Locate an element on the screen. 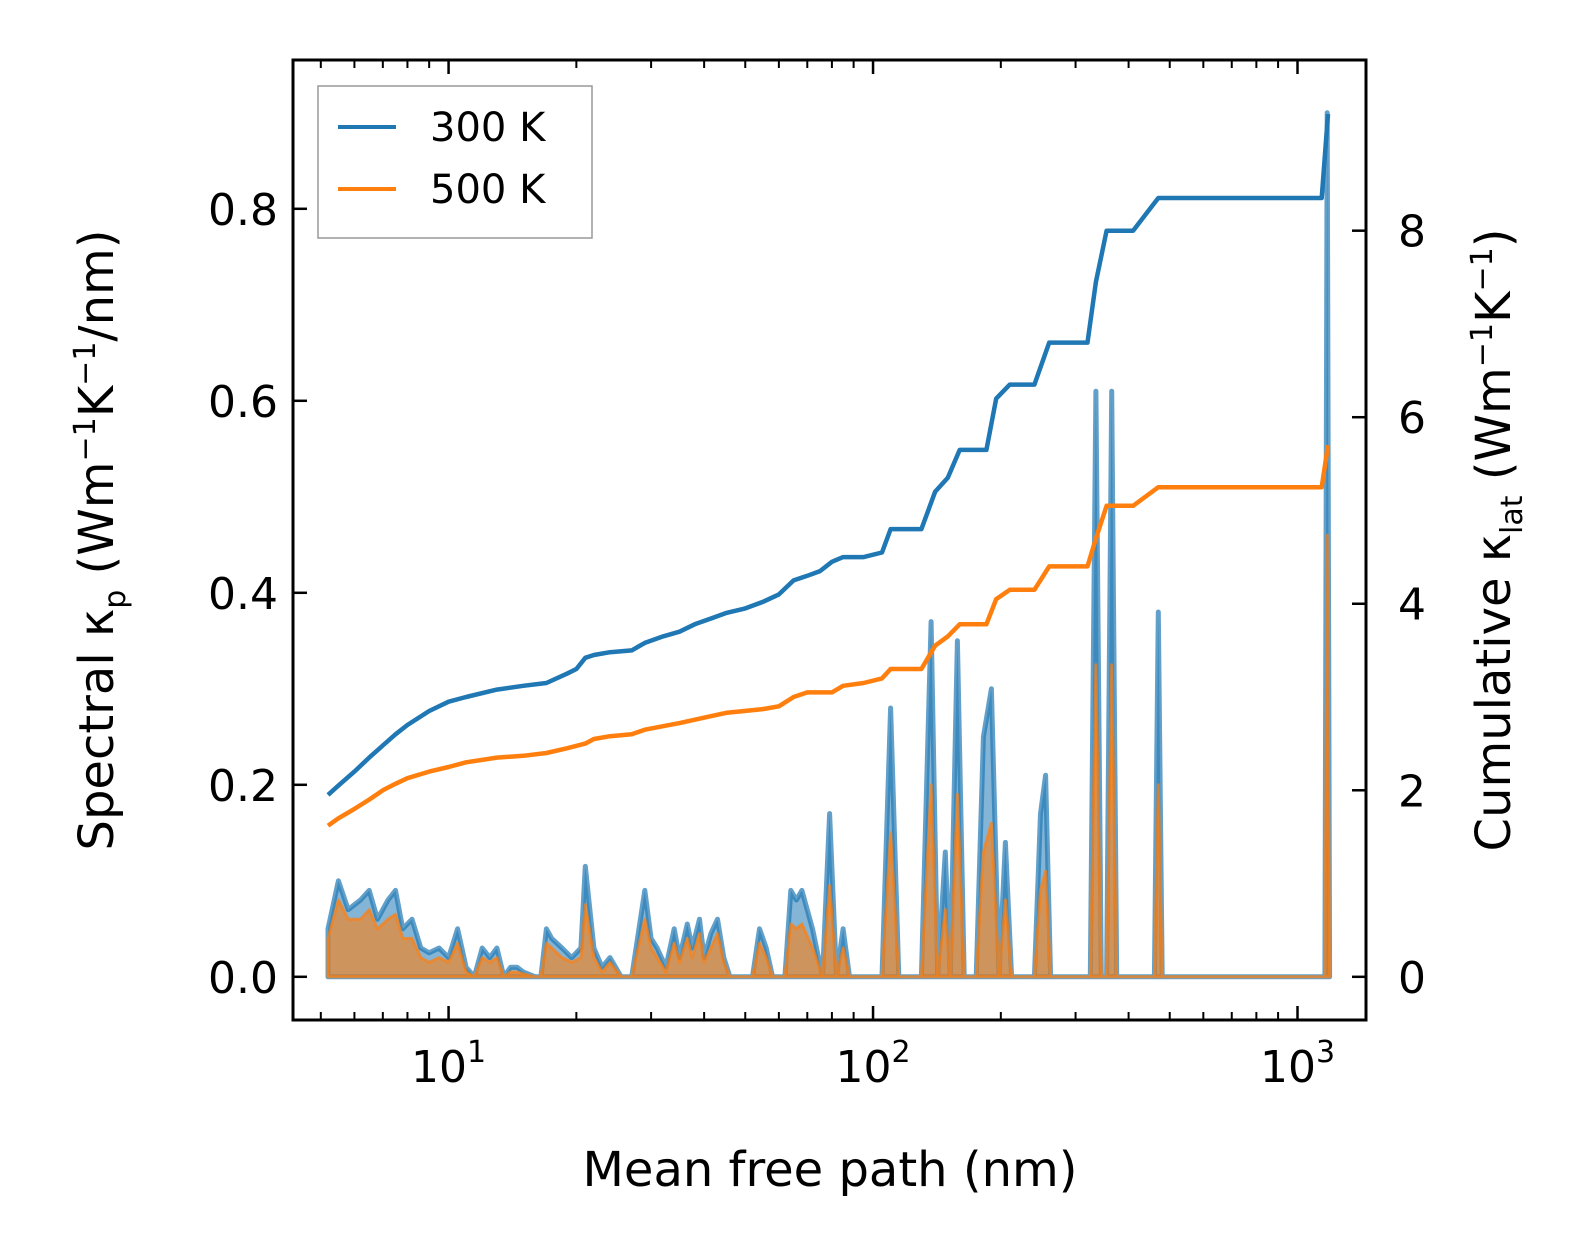 The width and height of the screenshot is (1586, 1254). x-axis-title: Mean free path (nm) is located at coordinates (830, 1170).